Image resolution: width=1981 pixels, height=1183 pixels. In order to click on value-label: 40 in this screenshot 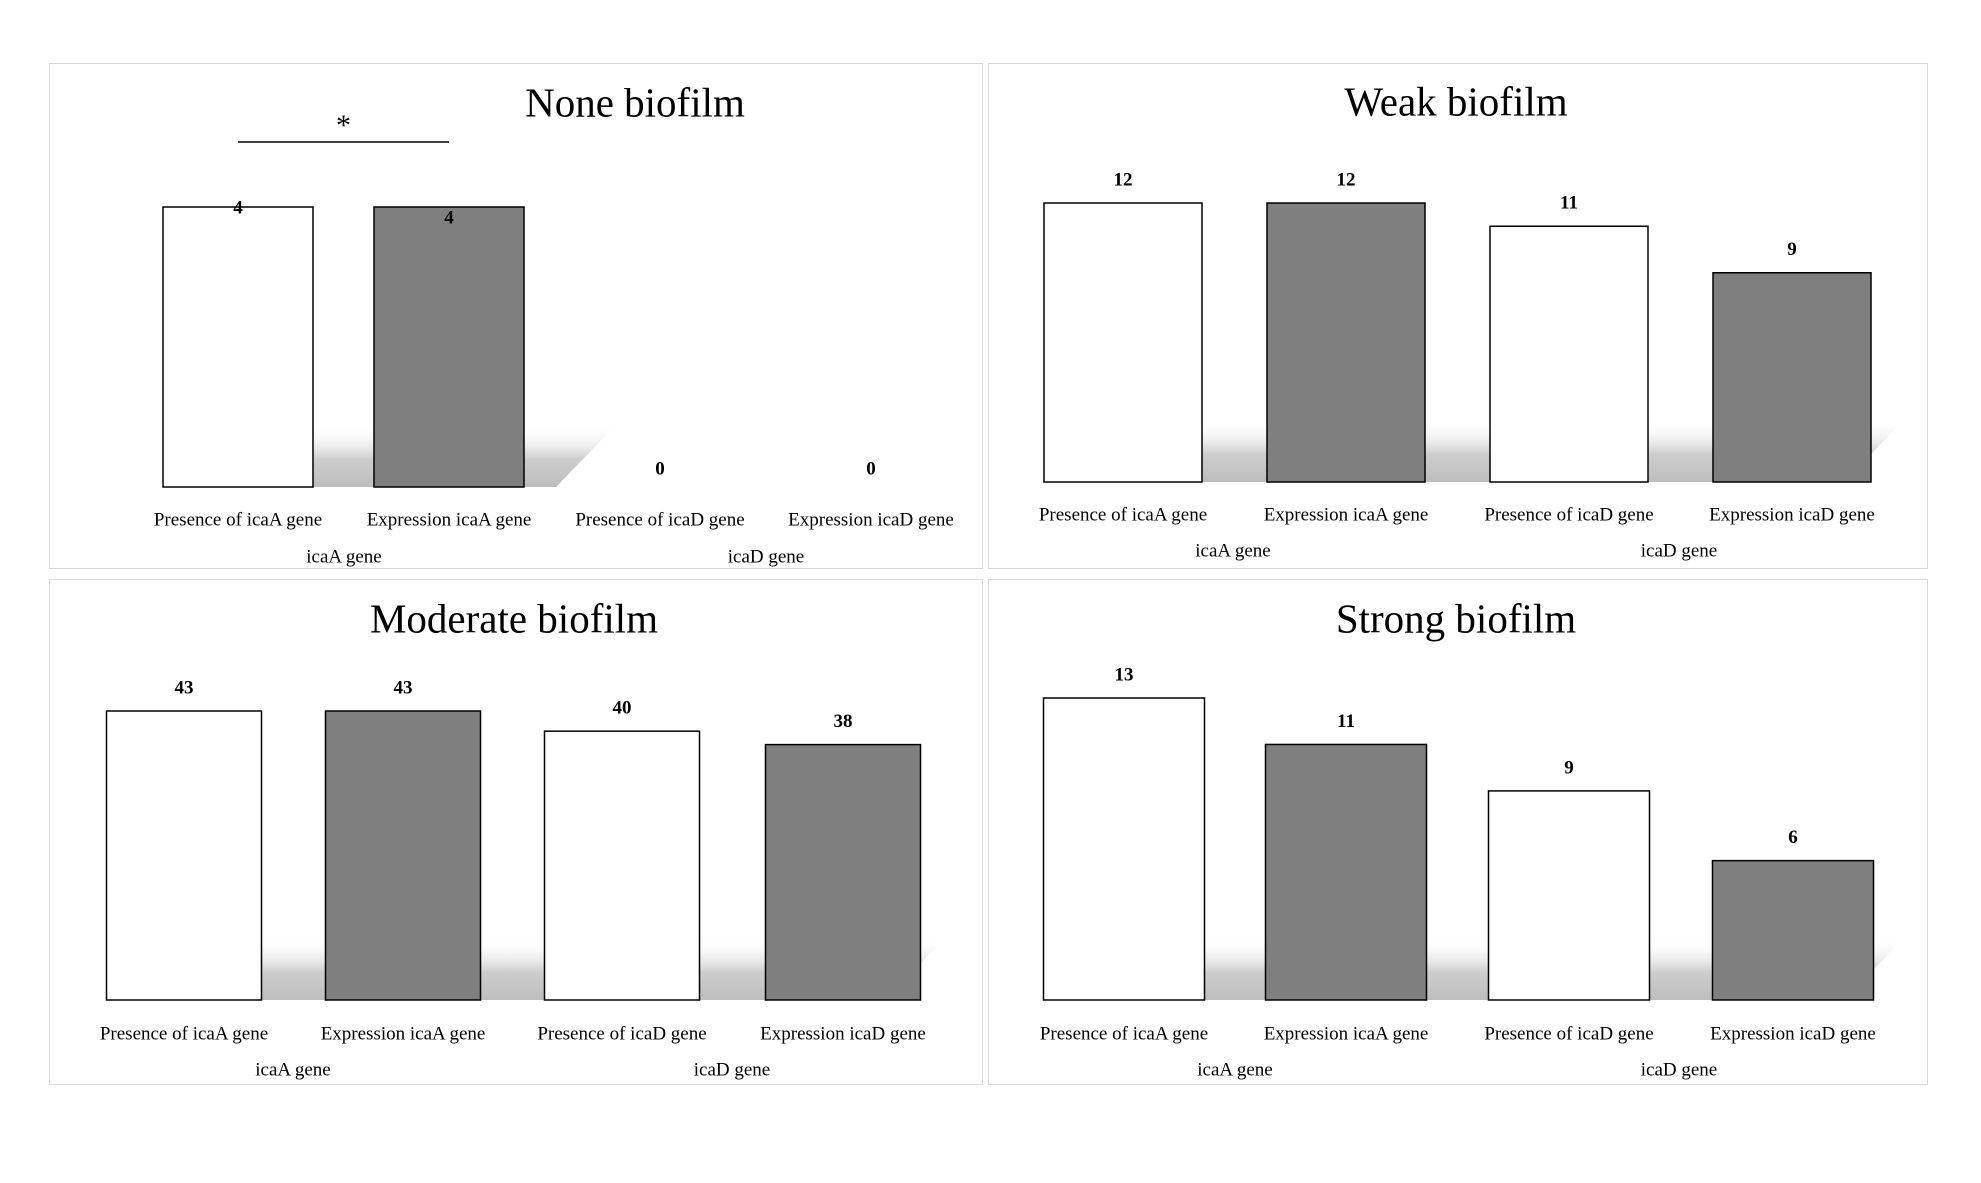, I will do `click(622, 708)`.